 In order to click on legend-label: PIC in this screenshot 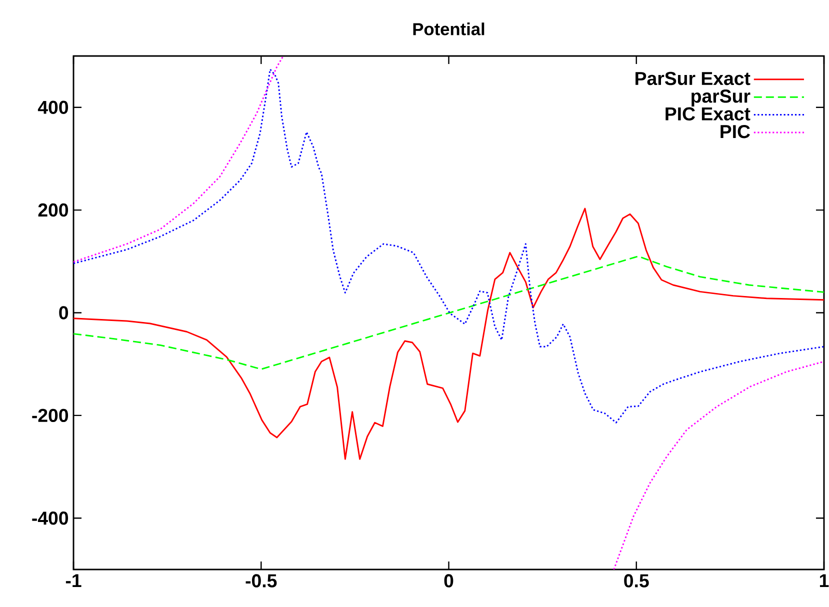, I will do `click(735, 131)`.